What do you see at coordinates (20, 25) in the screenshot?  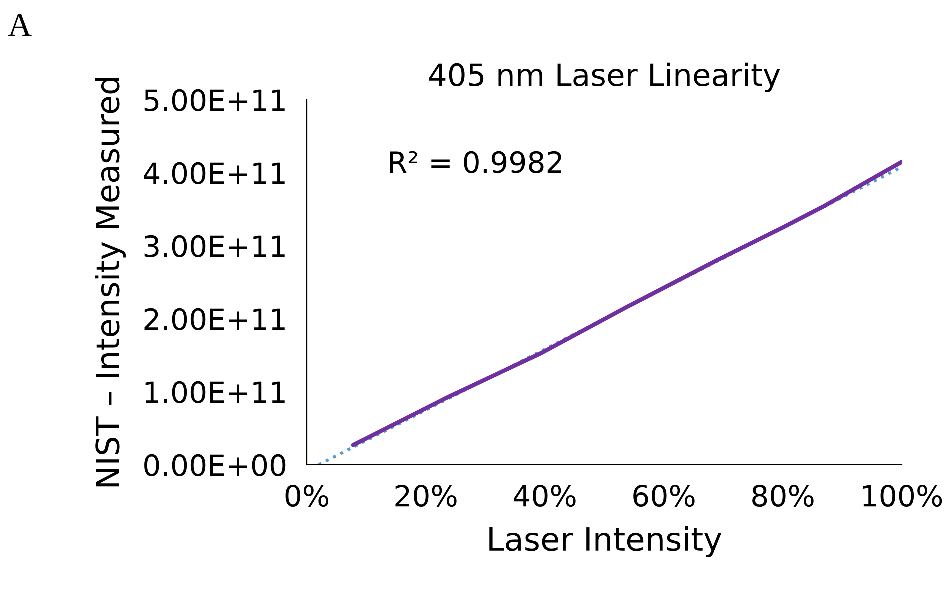 I see `text: A` at bounding box center [20, 25].